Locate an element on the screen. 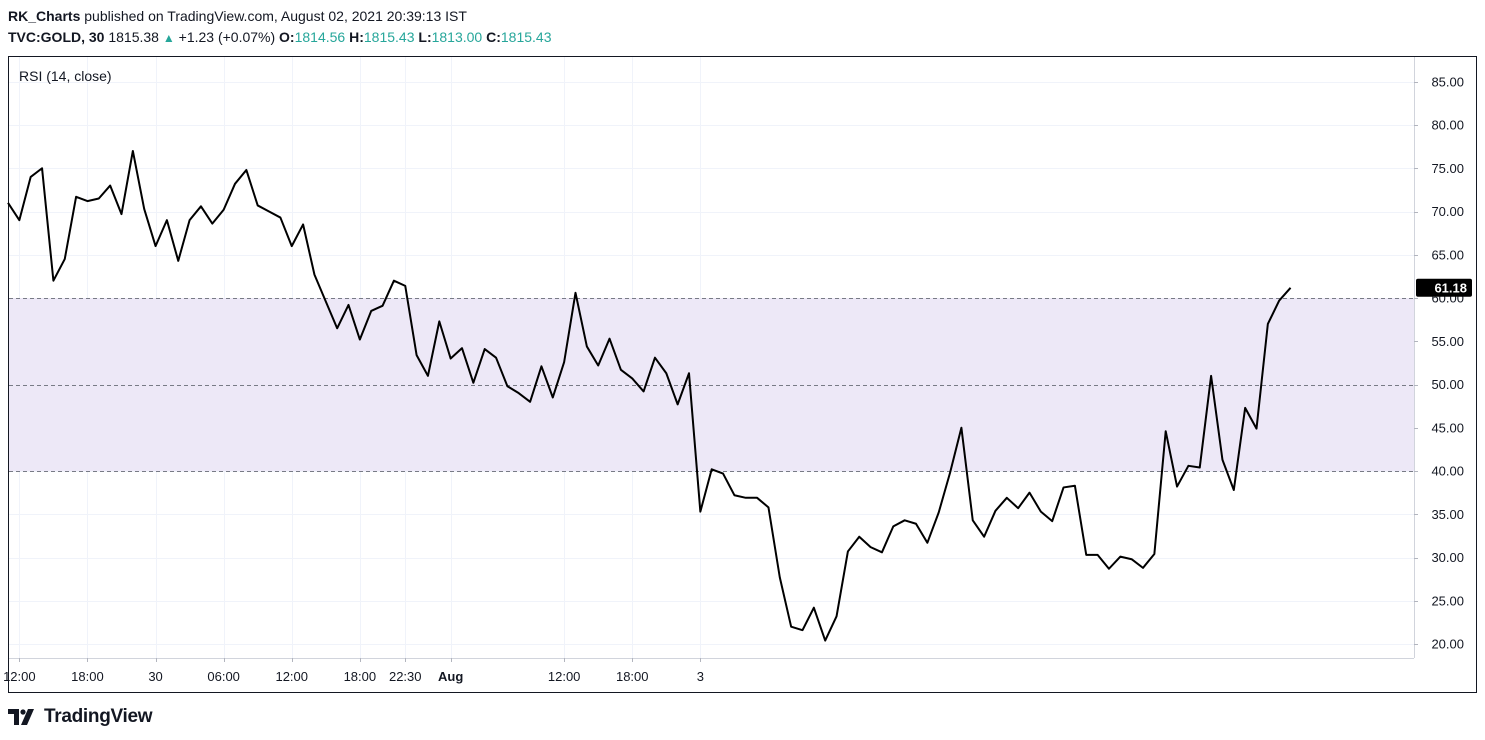  footer: TradingView is located at coordinates (80, 717).